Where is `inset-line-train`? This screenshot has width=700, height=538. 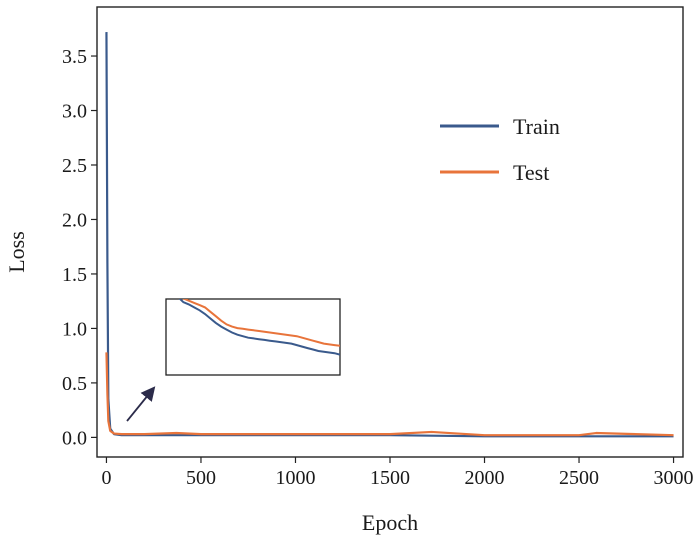 inset-line-train is located at coordinates (259, 327).